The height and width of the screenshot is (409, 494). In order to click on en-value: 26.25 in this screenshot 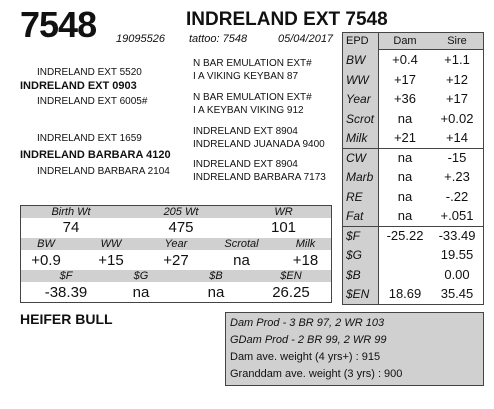, I will do `click(291, 292)`.